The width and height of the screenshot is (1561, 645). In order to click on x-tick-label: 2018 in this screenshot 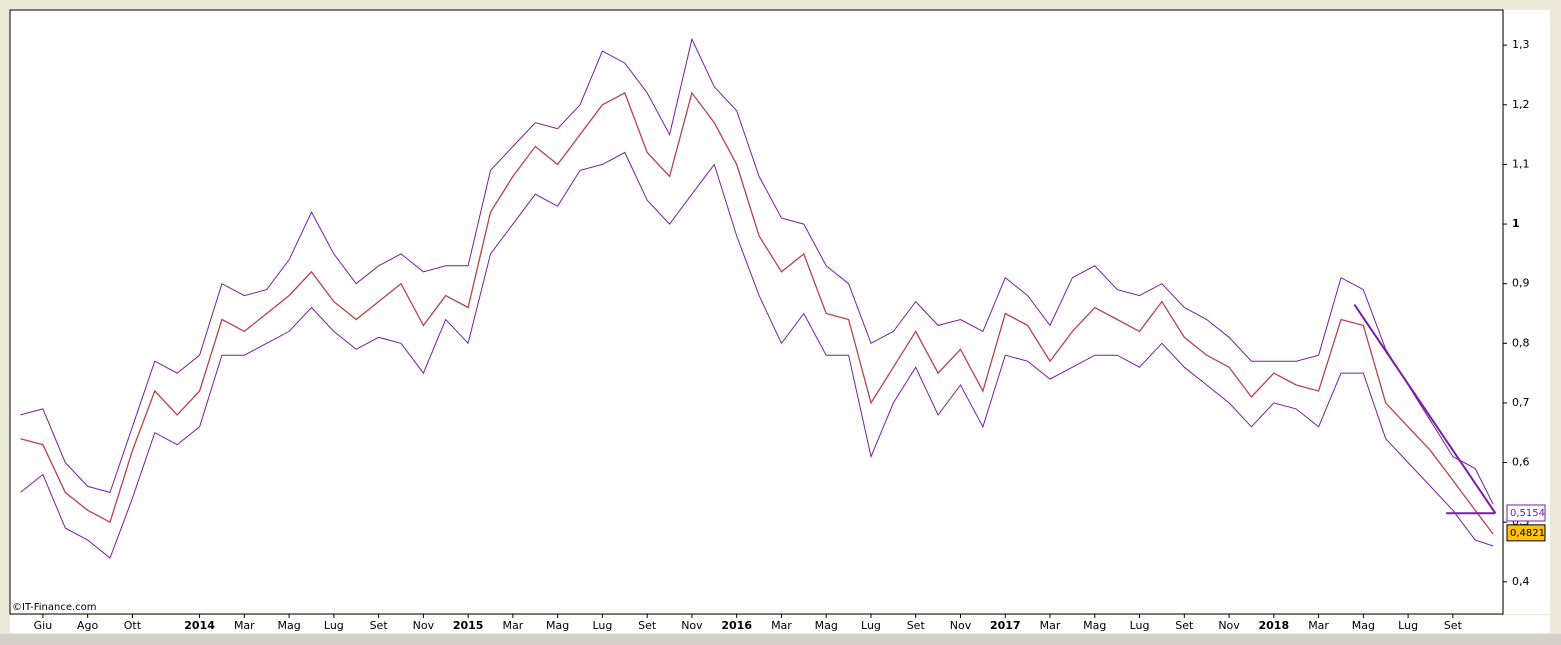, I will do `click(1274, 625)`.